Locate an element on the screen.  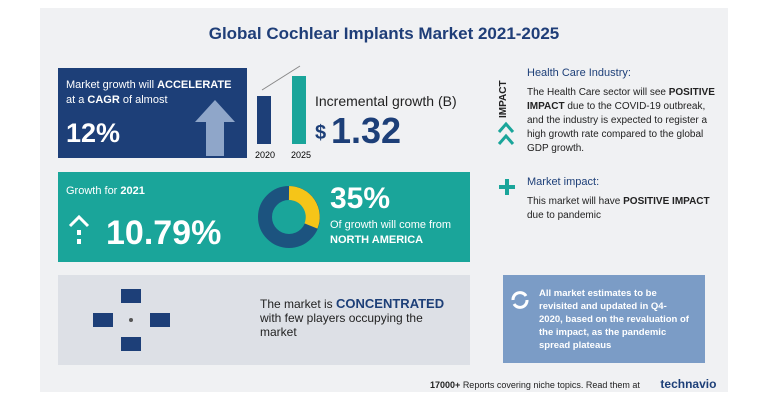
strong: CAGR is located at coordinates (103, 100).